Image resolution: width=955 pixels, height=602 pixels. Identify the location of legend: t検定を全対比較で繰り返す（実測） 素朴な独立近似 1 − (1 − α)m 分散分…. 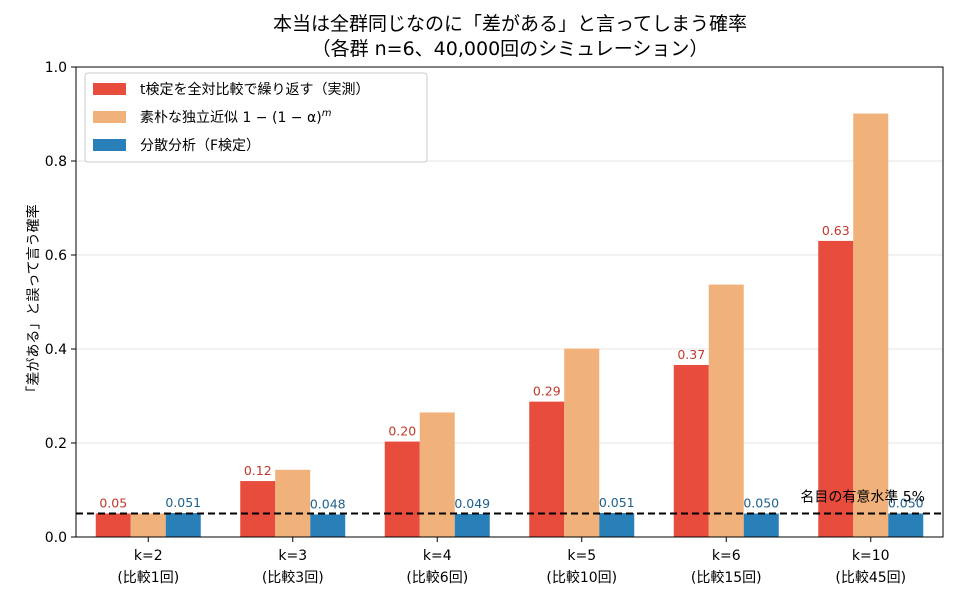
(256, 117).